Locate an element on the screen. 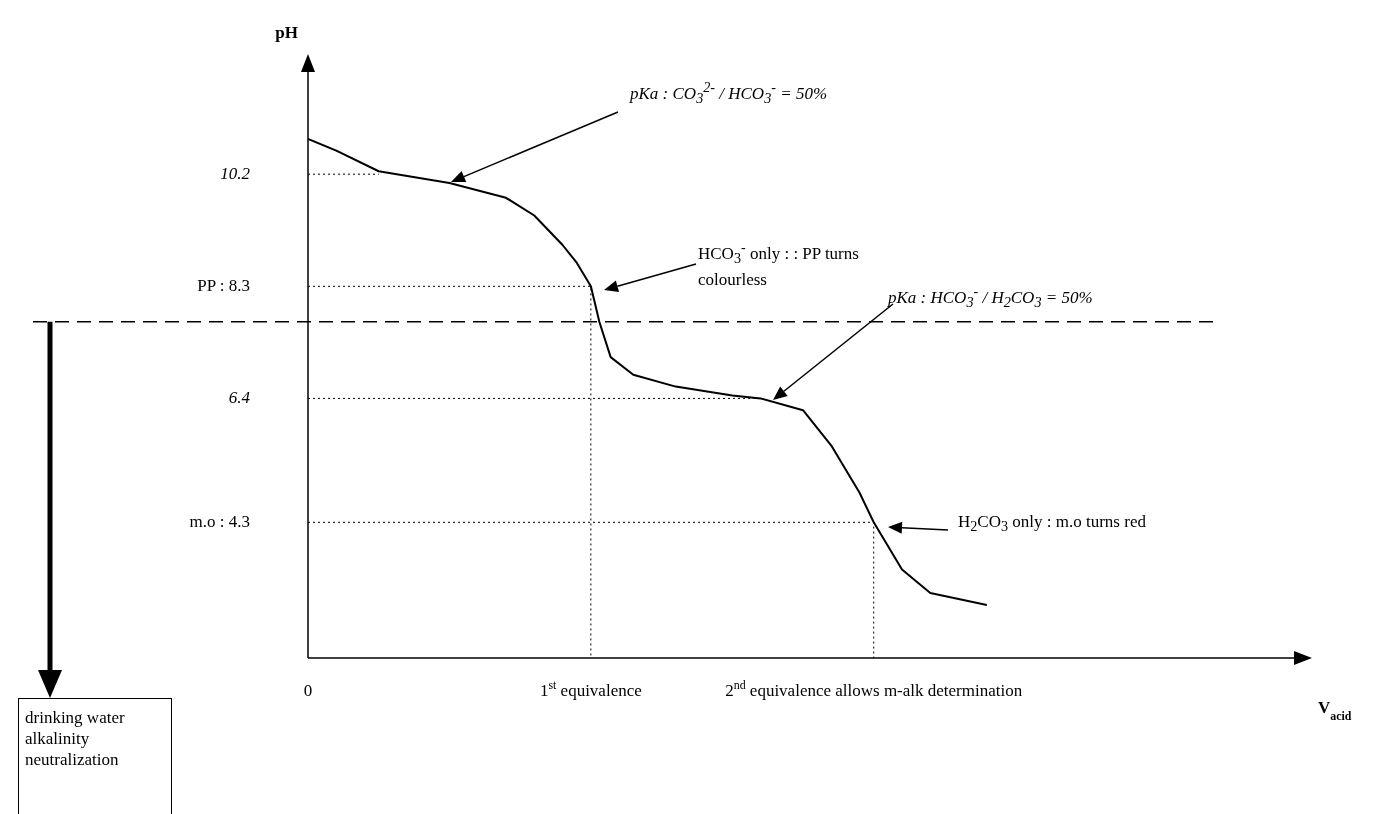  x-tick-label: 0 is located at coordinates (308, 690).